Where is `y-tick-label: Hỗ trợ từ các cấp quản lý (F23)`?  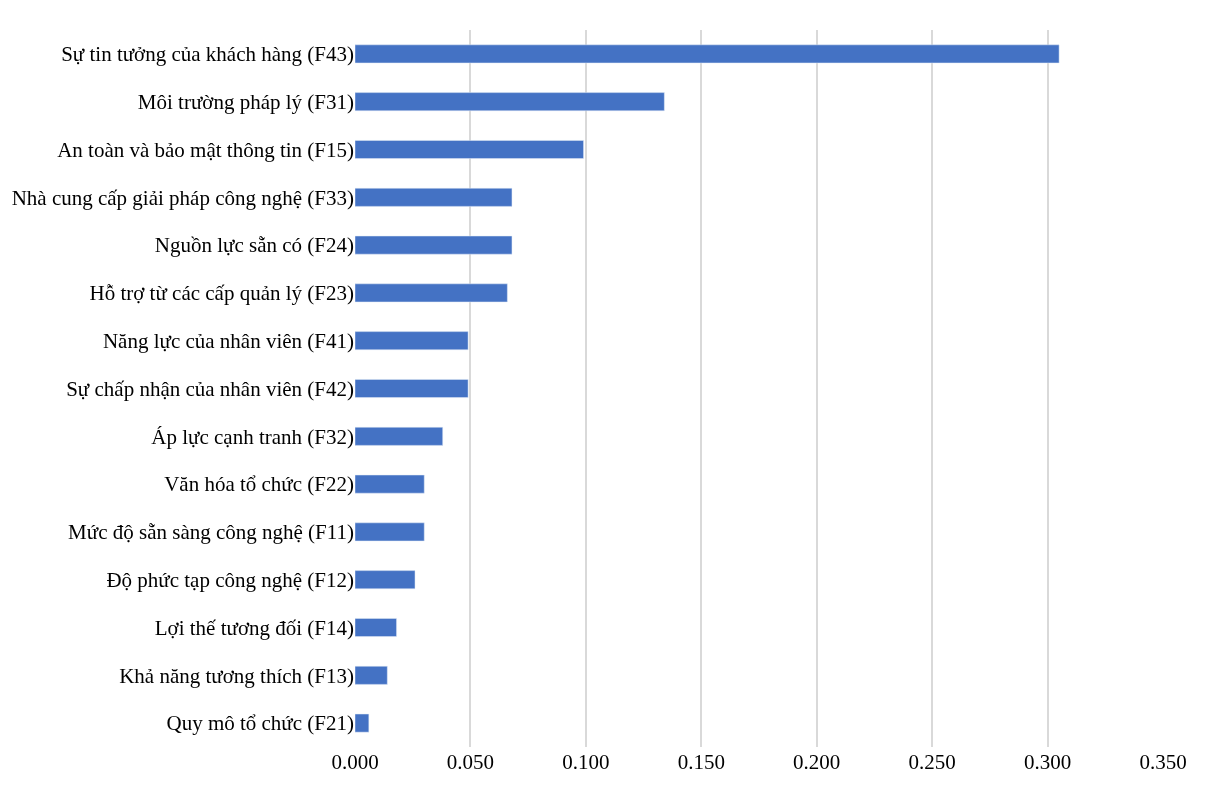
y-tick-label: Hỗ trợ từ các cấp quản lý (F23) is located at coordinates (221, 293).